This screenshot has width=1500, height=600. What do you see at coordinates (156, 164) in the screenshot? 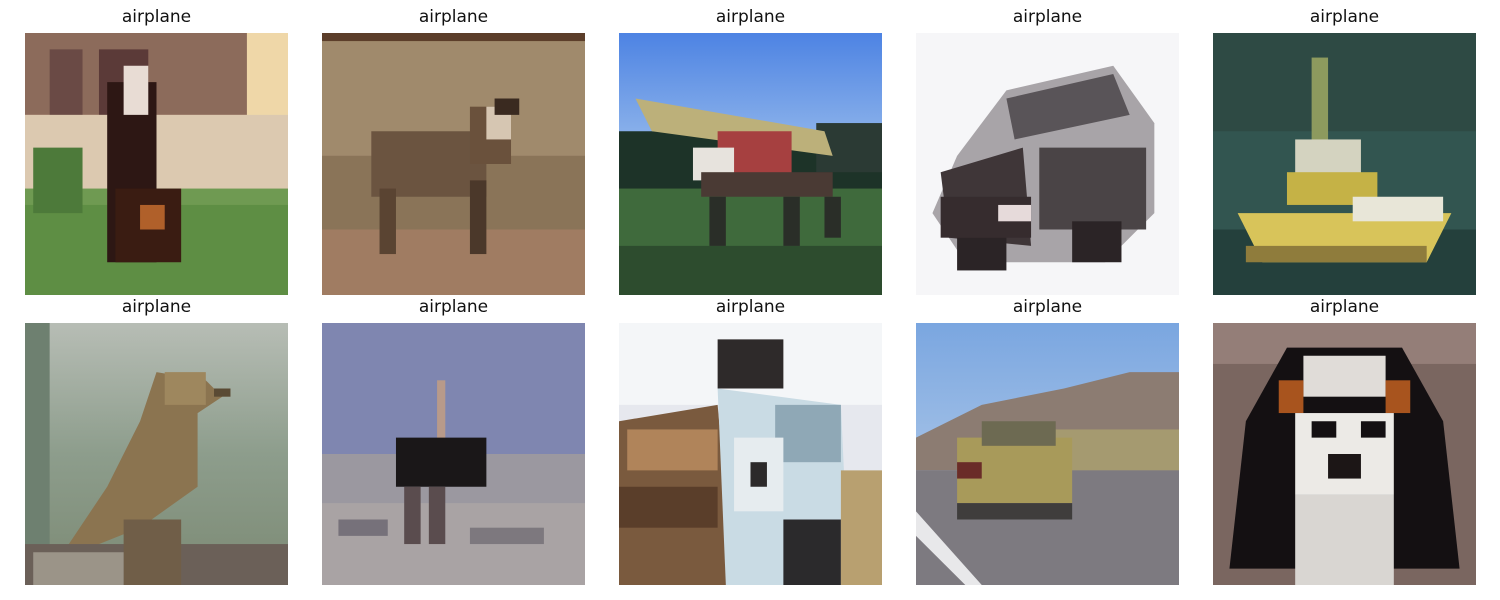
I see `dog-on-lawn-icon` at bounding box center [156, 164].